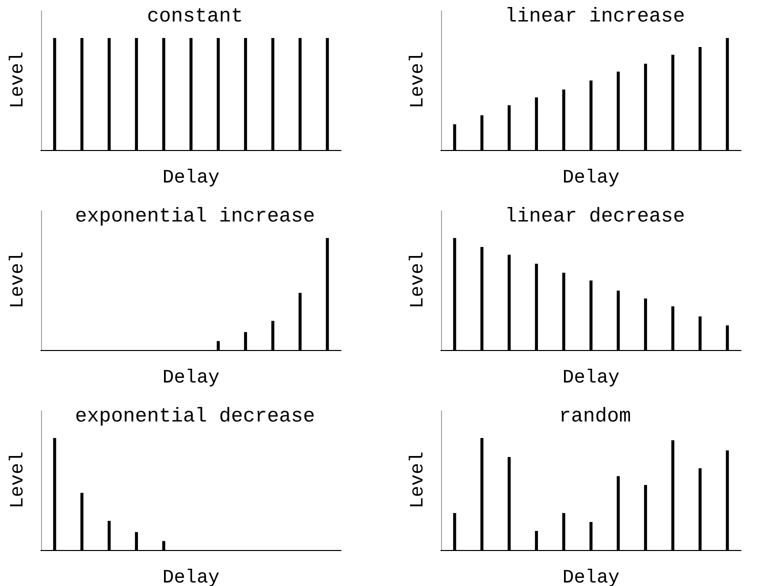 Image resolution: width=757 pixels, height=586 pixels. Describe the element at coordinates (595, 17) in the screenshot. I see `chart-title: linear increase` at that location.